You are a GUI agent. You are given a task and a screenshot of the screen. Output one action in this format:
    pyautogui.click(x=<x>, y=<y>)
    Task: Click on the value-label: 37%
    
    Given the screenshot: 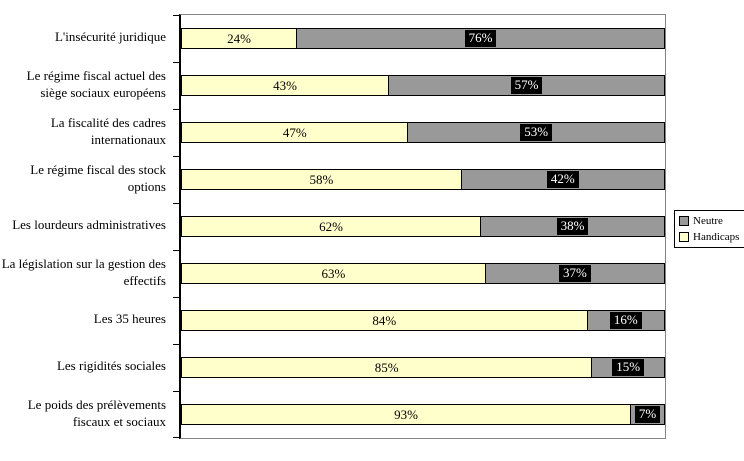 What is the action you would take?
    pyautogui.click(x=575, y=273)
    